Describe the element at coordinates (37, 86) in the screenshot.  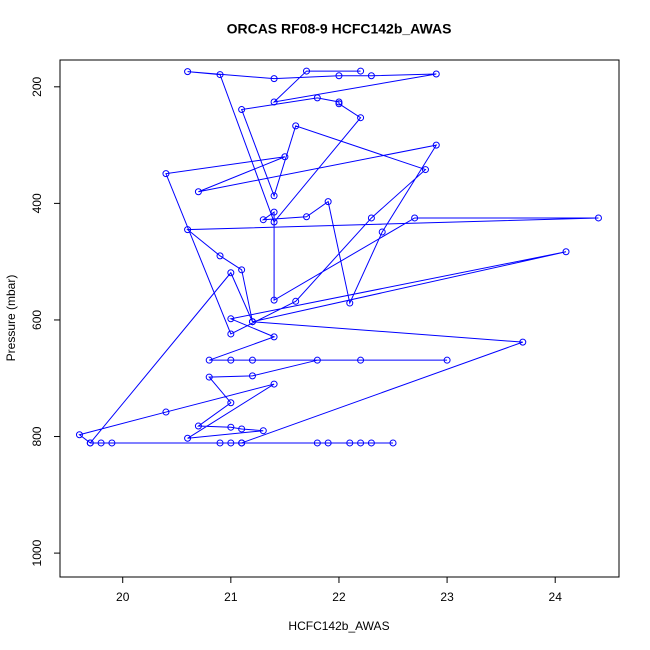
I see `y-tick-label: 200` at that location.